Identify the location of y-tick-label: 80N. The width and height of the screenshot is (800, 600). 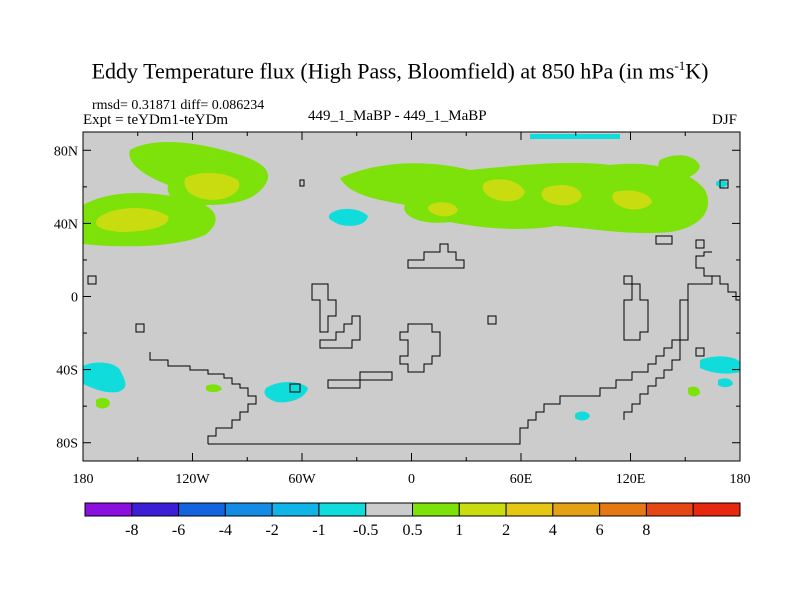
(66, 151).